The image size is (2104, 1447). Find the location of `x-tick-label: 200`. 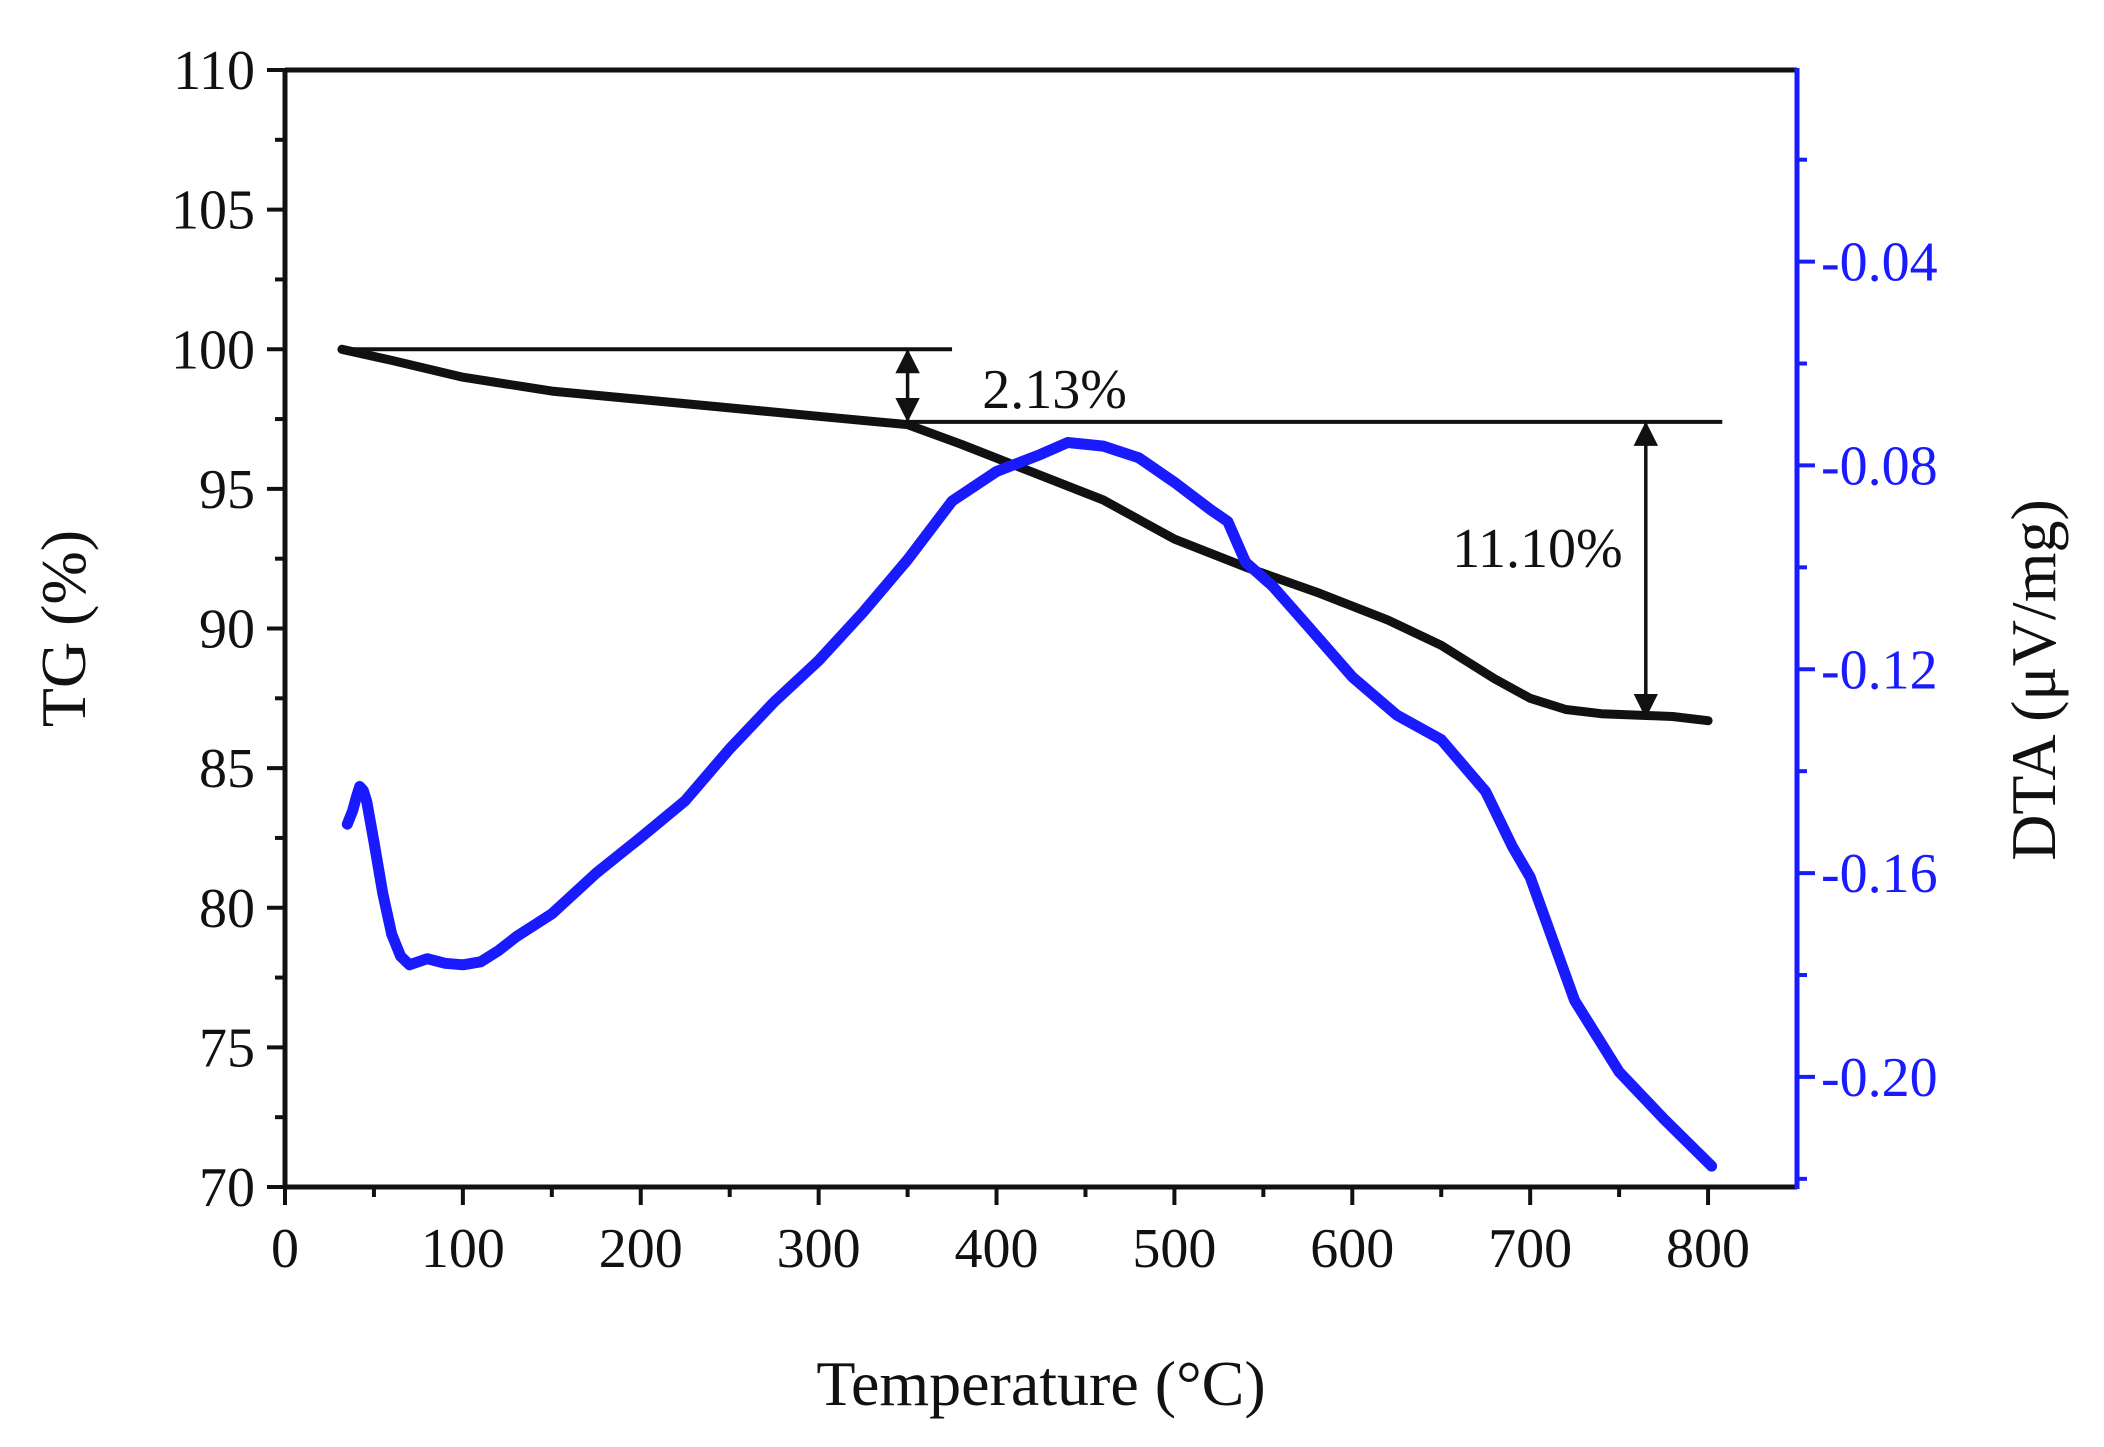

x-tick-label: 200 is located at coordinates (641, 1249).